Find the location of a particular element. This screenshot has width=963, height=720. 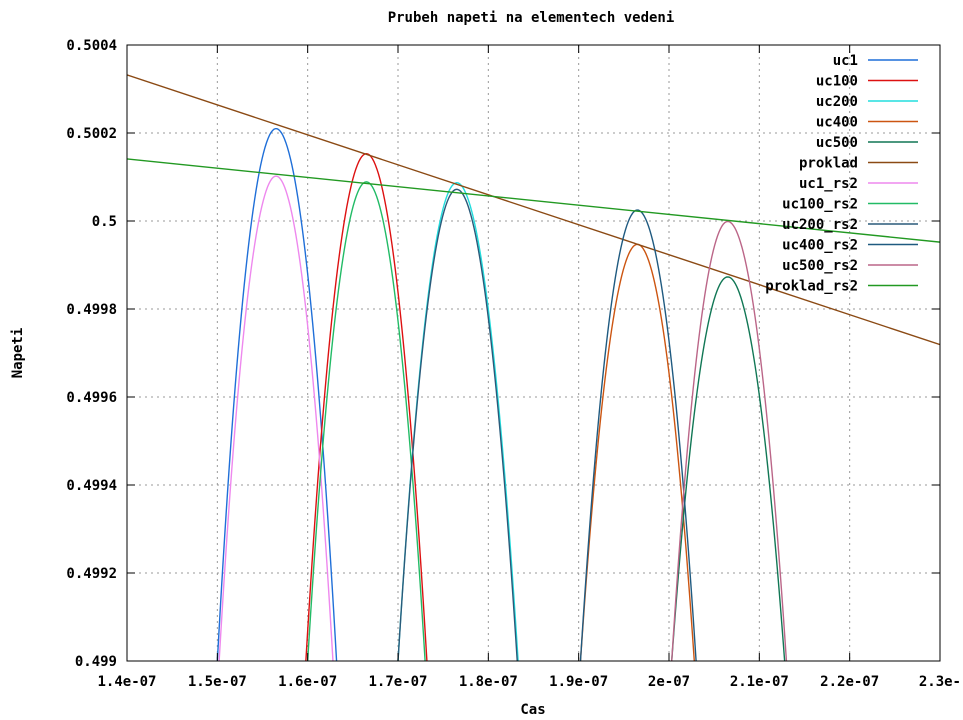

y-tick-label: 0.499 is located at coordinates (96, 662).